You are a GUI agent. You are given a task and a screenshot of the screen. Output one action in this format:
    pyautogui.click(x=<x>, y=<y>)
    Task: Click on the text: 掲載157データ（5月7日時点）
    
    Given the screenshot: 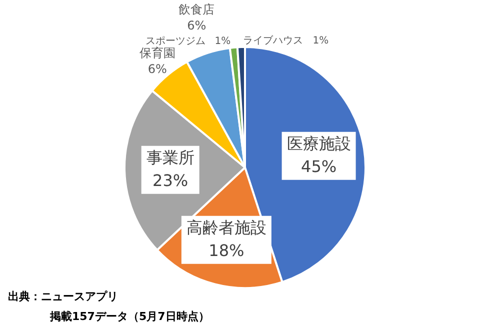 What is the action you would take?
    pyautogui.click(x=129, y=316)
    